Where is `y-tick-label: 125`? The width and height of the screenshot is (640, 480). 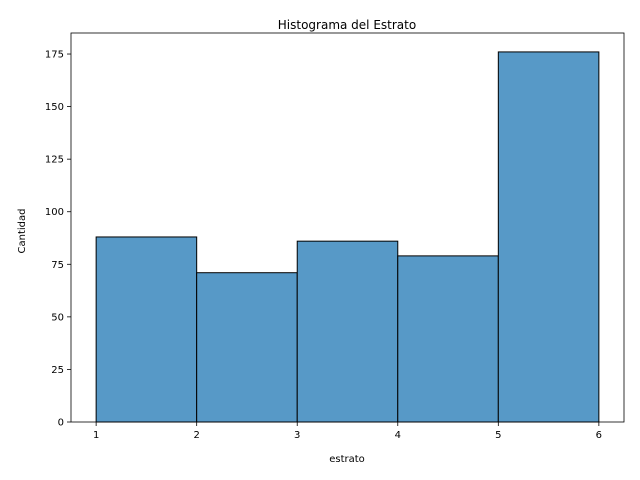 y-tick-label: 125 is located at coordinates (54, 160).